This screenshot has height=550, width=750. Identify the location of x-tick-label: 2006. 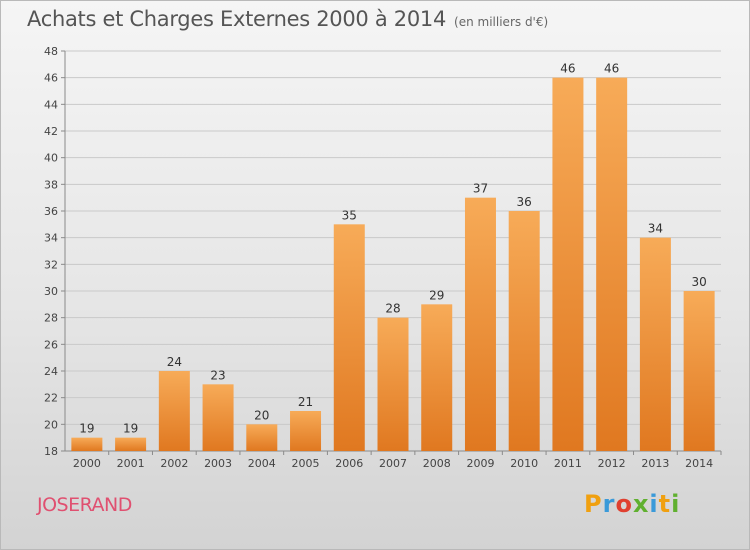
(349, 463).